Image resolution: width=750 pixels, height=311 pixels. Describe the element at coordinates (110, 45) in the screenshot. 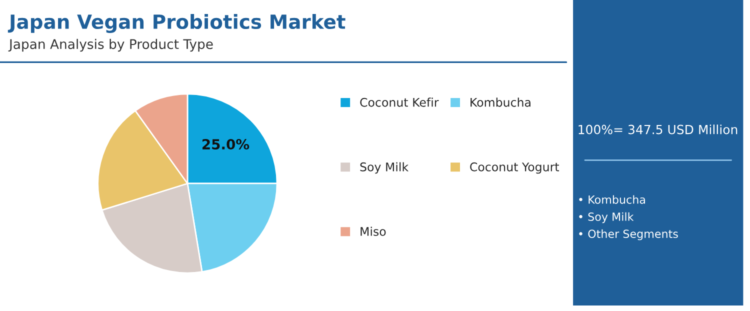

I see `chart-subtitle: Japan Analysis by Product Type` at that location.